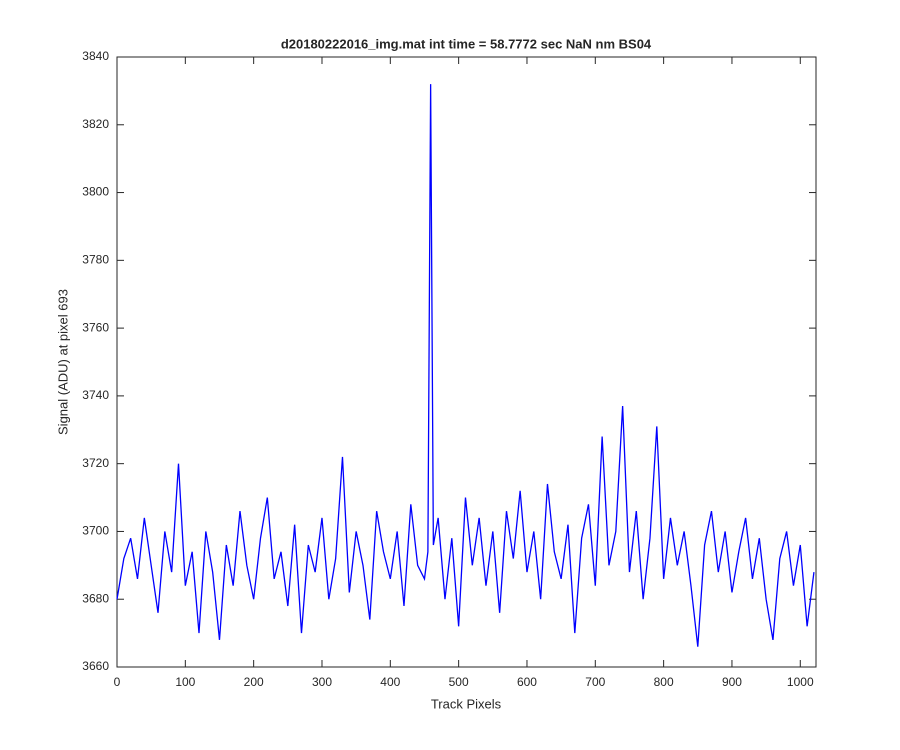  What do you see at coordinates (254, 682) in the screenshot?
I see `x-tick-label: 200` at bounding box center [254, 682].